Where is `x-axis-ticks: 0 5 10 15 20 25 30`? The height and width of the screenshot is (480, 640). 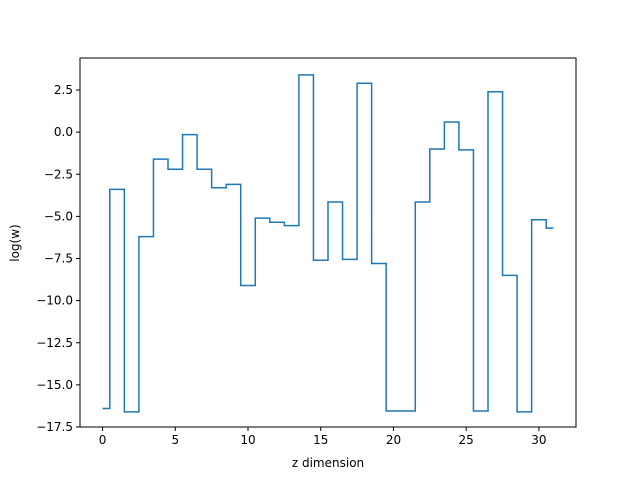
x-axis-ticks: 0 5 10 15 20 25 30 is located at coordinates (323, 437).